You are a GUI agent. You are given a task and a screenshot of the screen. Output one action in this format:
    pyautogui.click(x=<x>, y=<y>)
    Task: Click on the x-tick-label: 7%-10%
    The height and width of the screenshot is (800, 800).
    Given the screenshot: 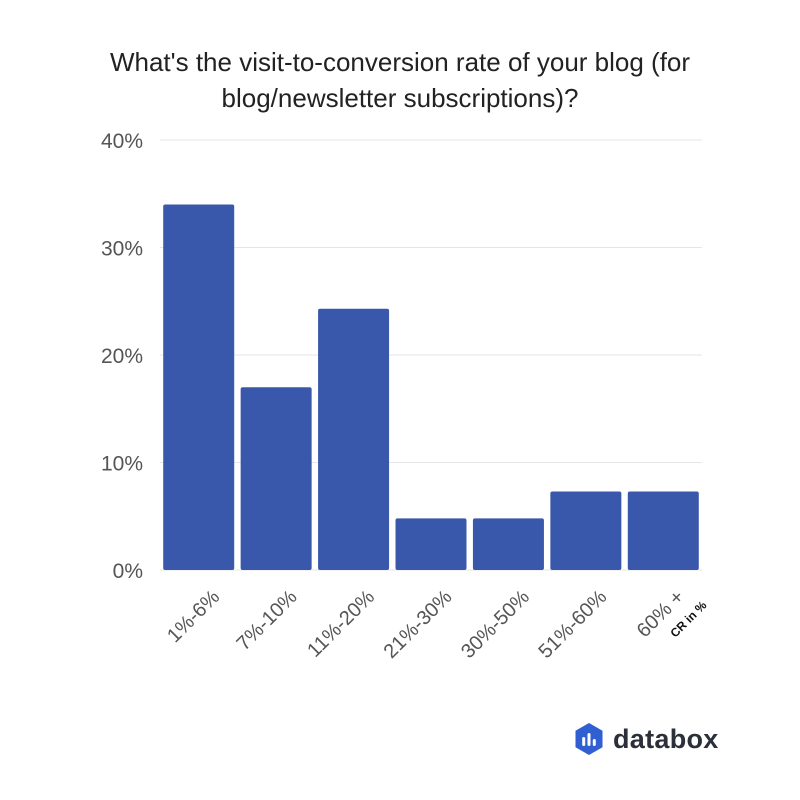 What is the action you would take?
    pyautogui.click(x=267, y=620)
    